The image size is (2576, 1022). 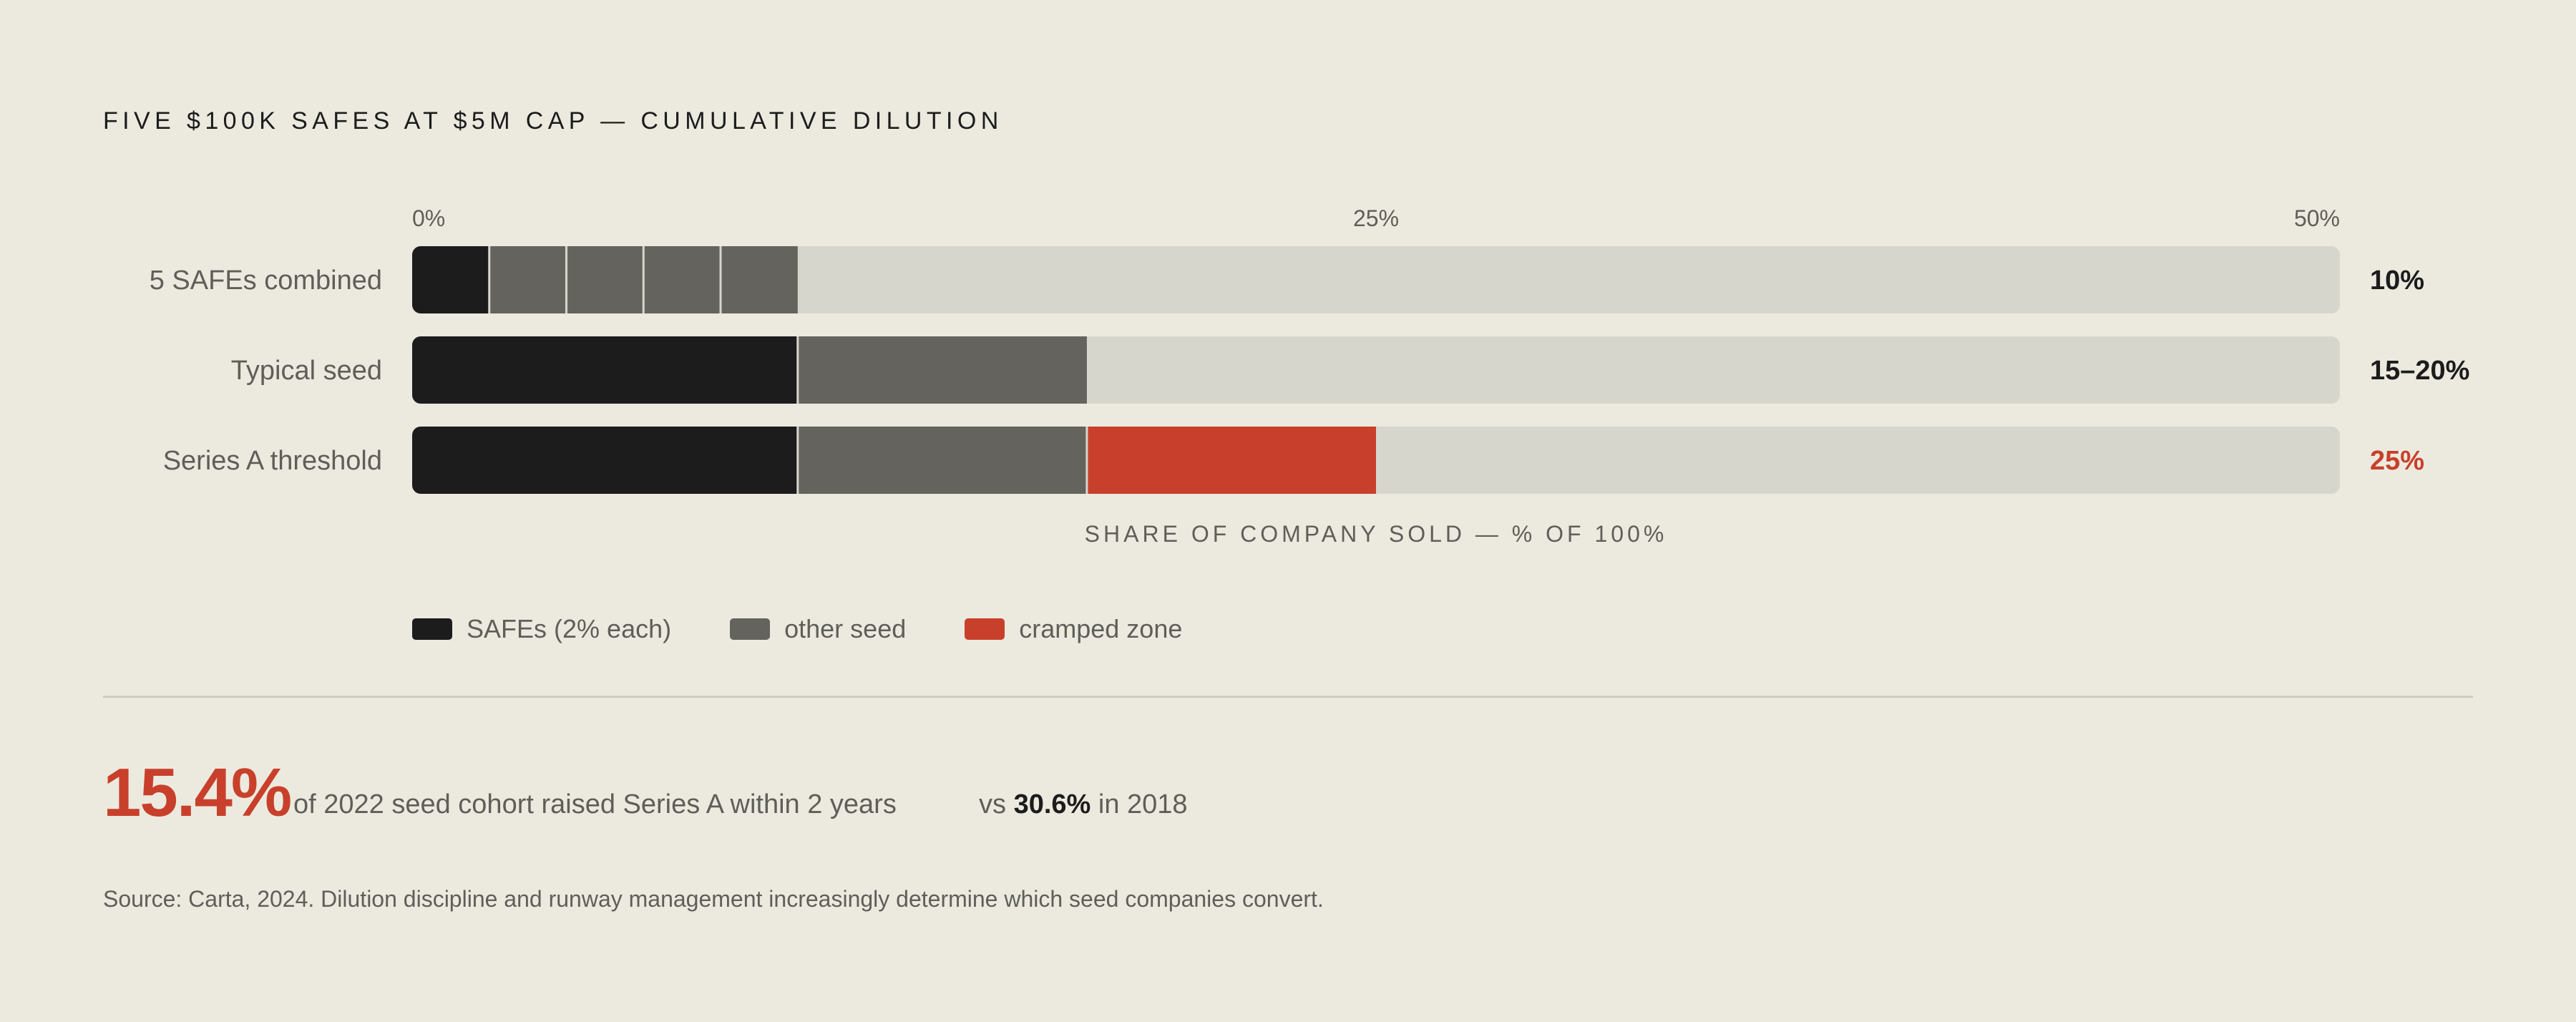 I want to click on x-tick-label: 0%, so click(x=428, y=218).